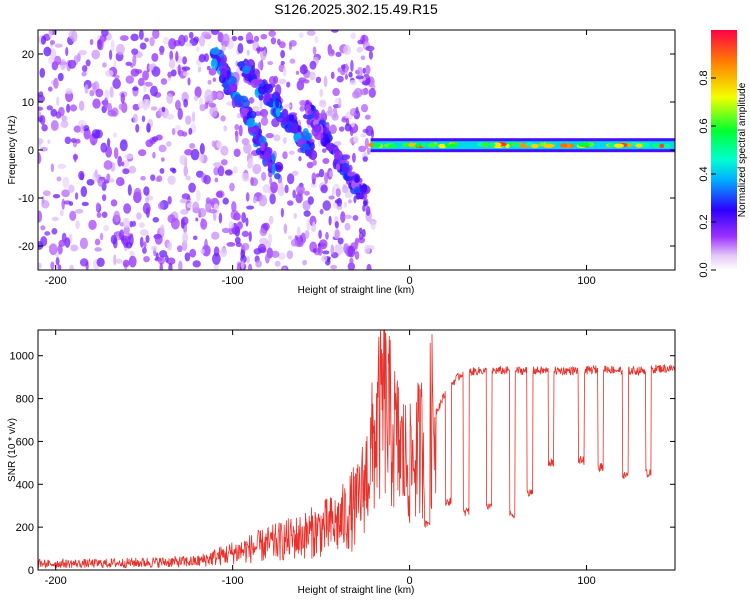 The width and height of the screenshot is (750, 600). What do you see at coordinates (410, 281) in the screenshot?
I see `spectrogram-xtick-label: 0` at bounding box center [410, 281].